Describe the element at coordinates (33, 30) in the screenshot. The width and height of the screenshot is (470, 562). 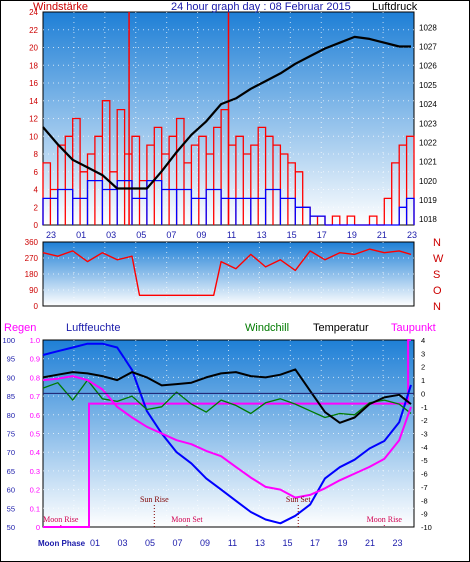
I see `y-tick-label: 22` at that location.